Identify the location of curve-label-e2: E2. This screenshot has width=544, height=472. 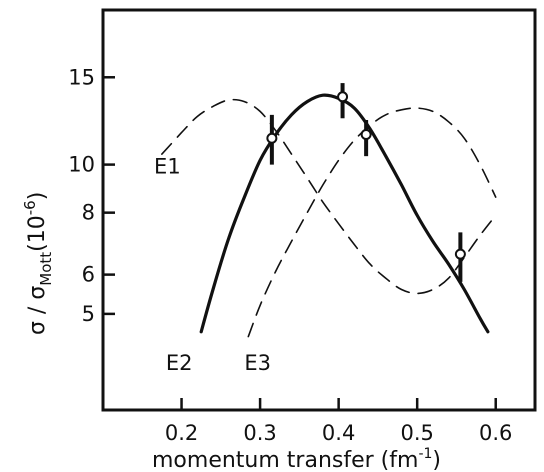
(179, 363).